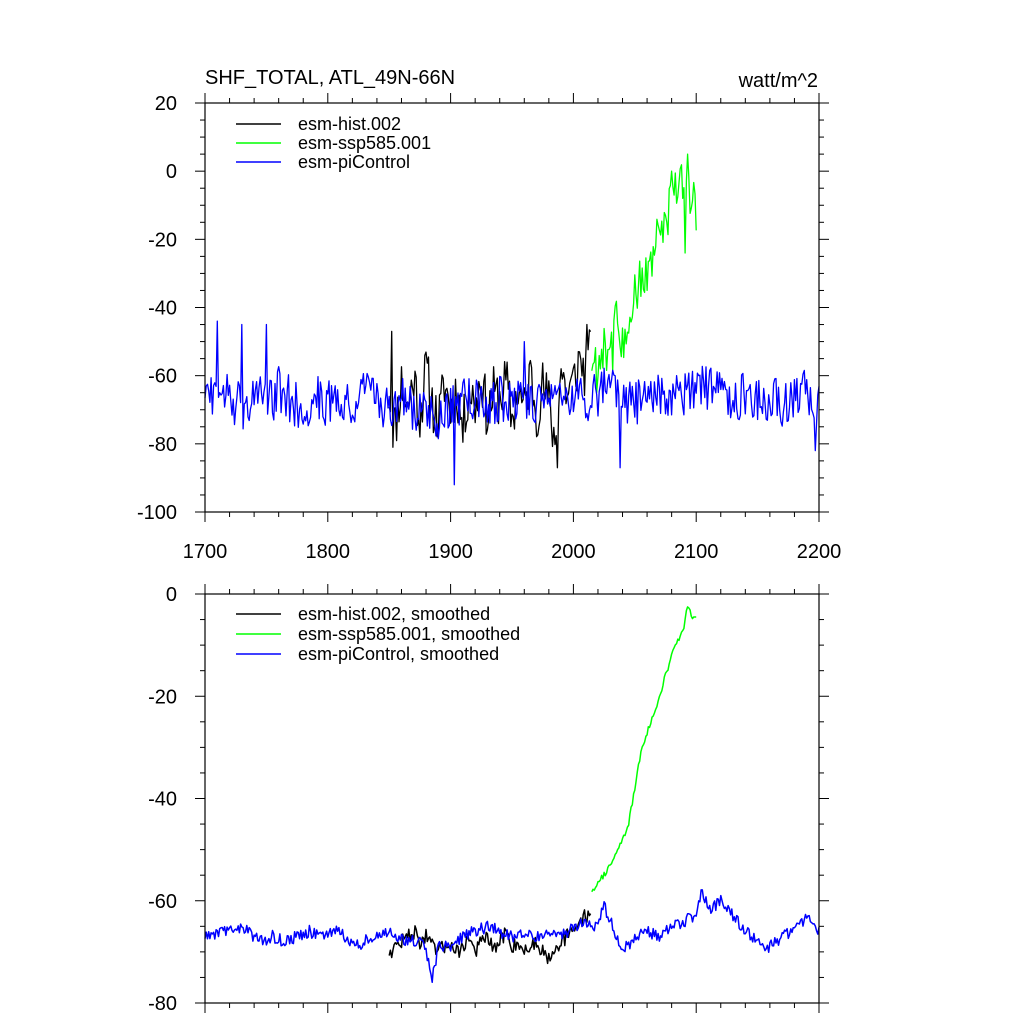 Image resolution: width=1024 pixels, height=1024 pixels. Describe the element at coordinates (696, 552) in the screenshot. I see `x-tick-label: 2100` at that location.